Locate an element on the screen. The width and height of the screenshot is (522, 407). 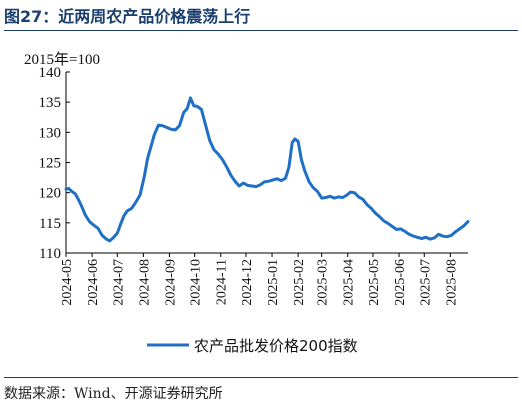
x-tick-label: 2024-12 is located at coordinates (247, 282).